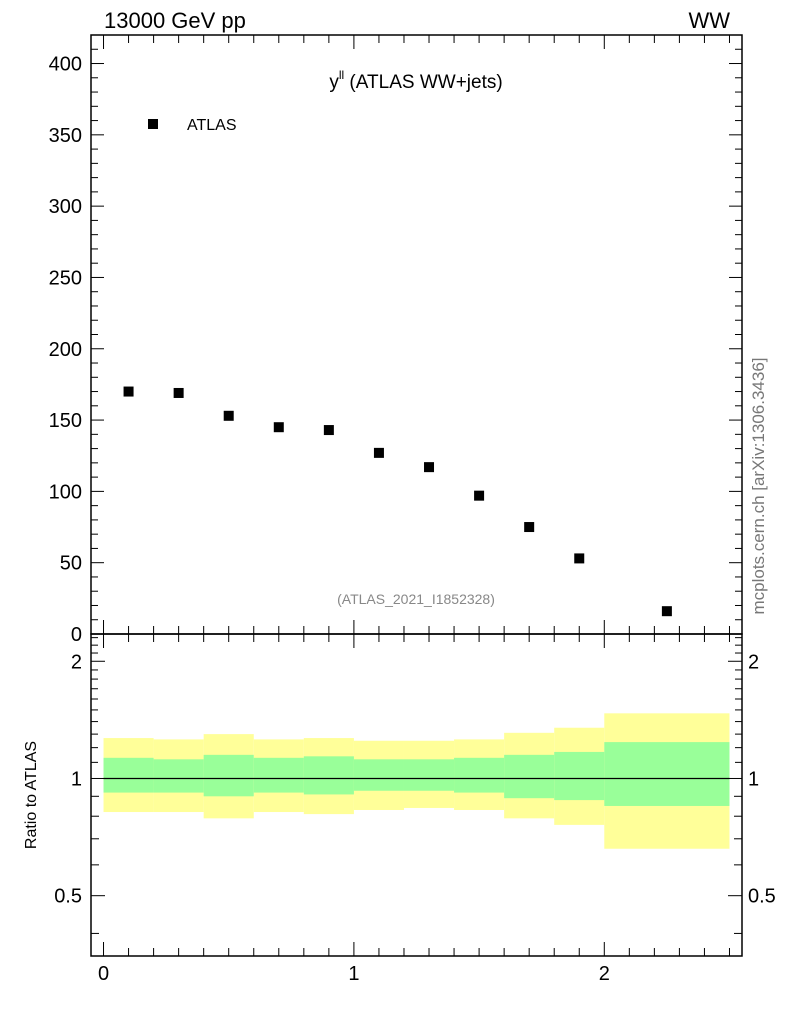 The width and height of the screenshot is (786, 1024). I want to click on main-y-tick-label: 250, so click(65, 278).